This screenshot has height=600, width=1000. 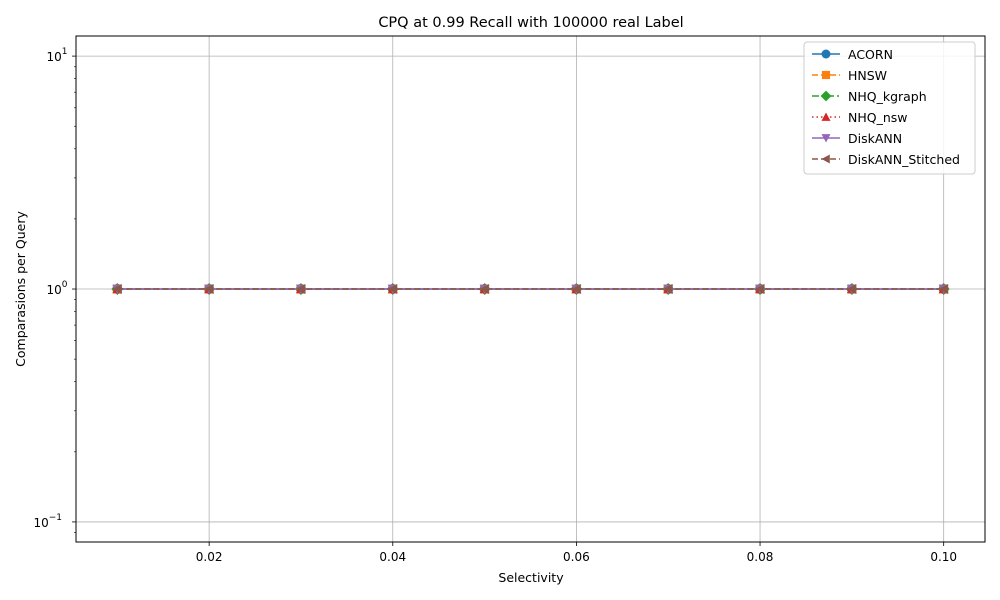 What do you see at coordinates (392, 557) in the screenshot?
I see `x-tick-label: 0.04` at bounding box center [392, 557].